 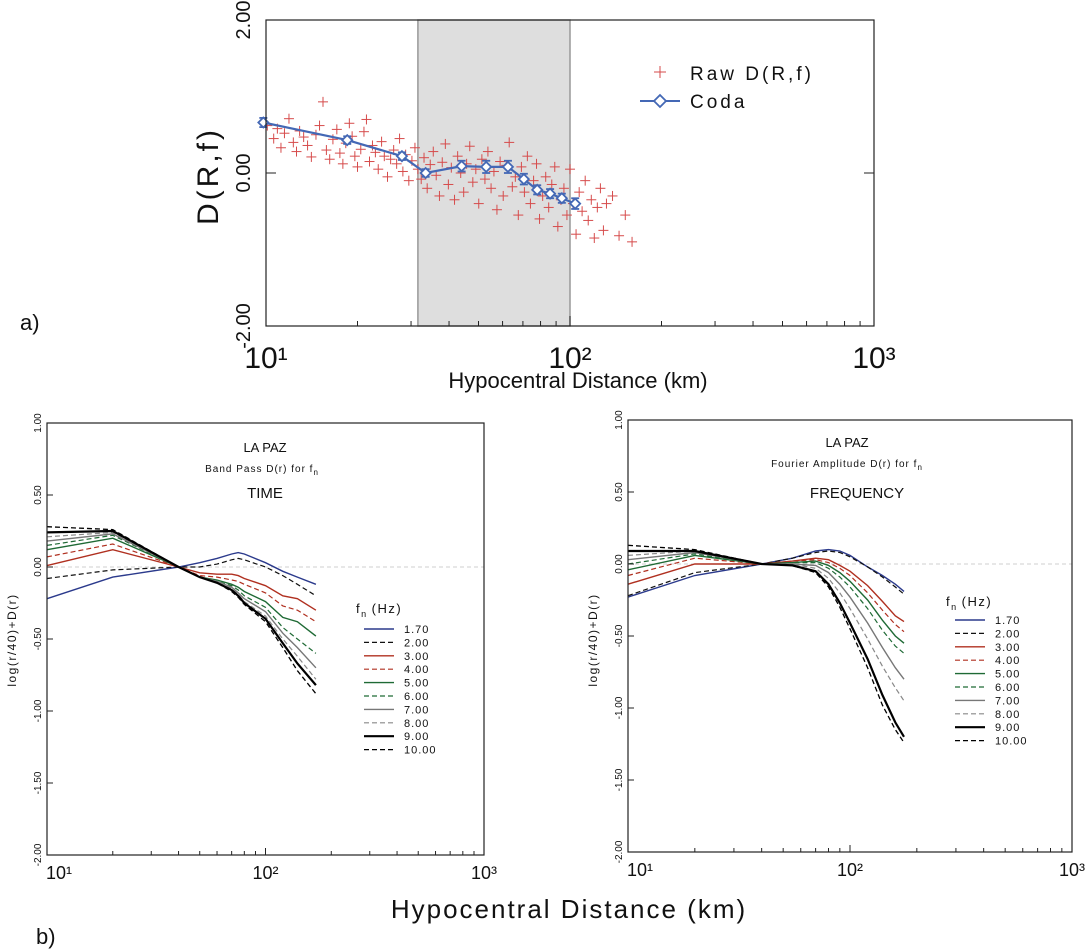 I want to click on x-axis-a: 10¹ 10² 10³, so click(x=570, y=345).